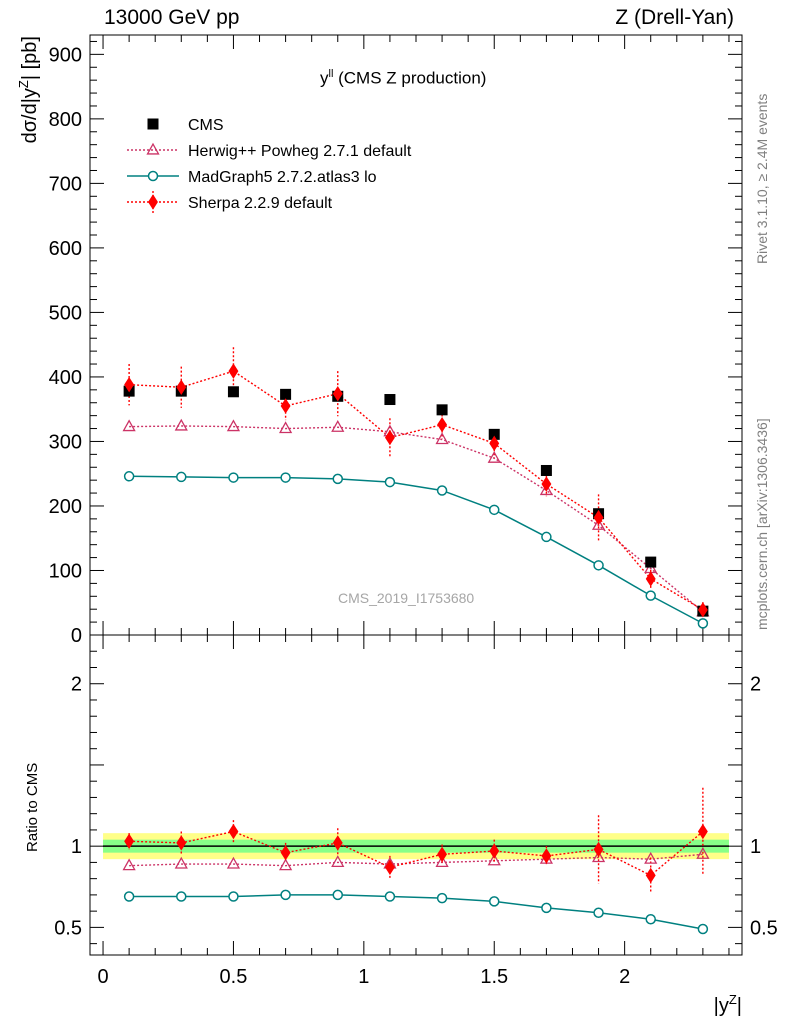 The image size is (786, 1024). Describe the element at coordinates (300, 151) in the screenshot. I see `legend-label: Herwig++ Powheg 2.7.1 default` at that location.